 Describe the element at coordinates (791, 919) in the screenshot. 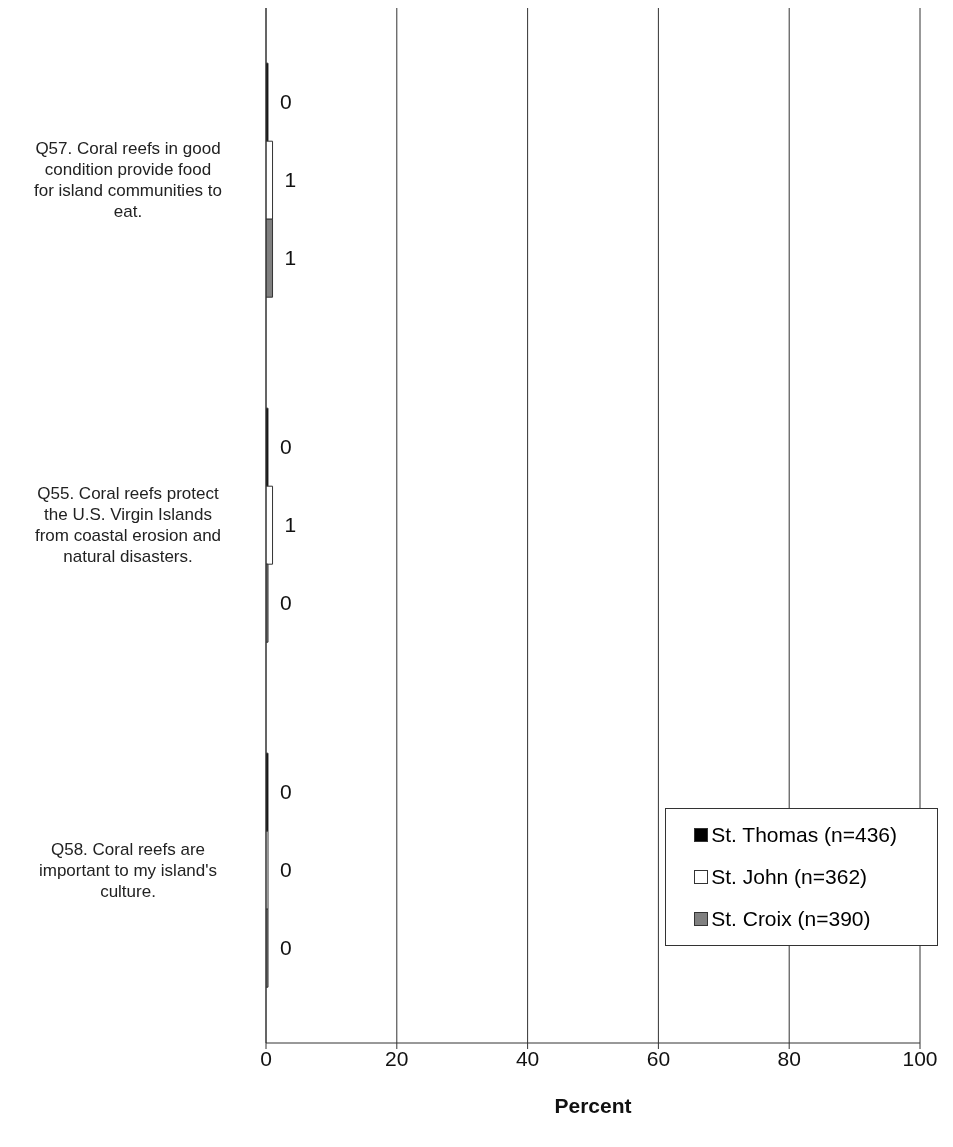

I see `legend-label: St. Croix (n=390)` at that location.